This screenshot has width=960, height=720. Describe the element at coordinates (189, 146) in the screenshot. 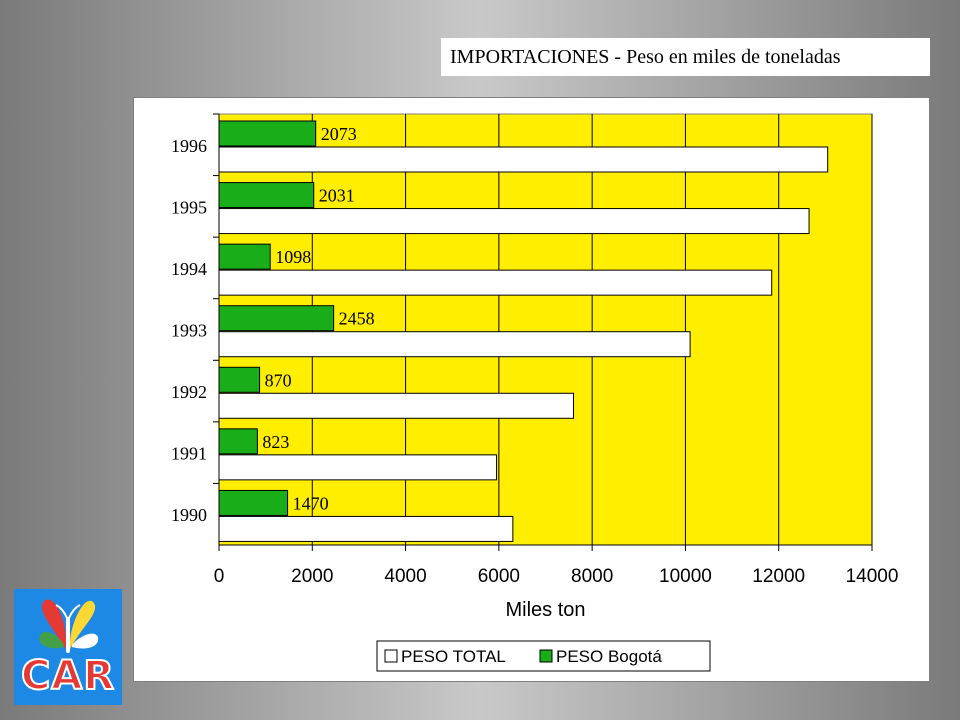

I see `category-label: 1996` at that location.